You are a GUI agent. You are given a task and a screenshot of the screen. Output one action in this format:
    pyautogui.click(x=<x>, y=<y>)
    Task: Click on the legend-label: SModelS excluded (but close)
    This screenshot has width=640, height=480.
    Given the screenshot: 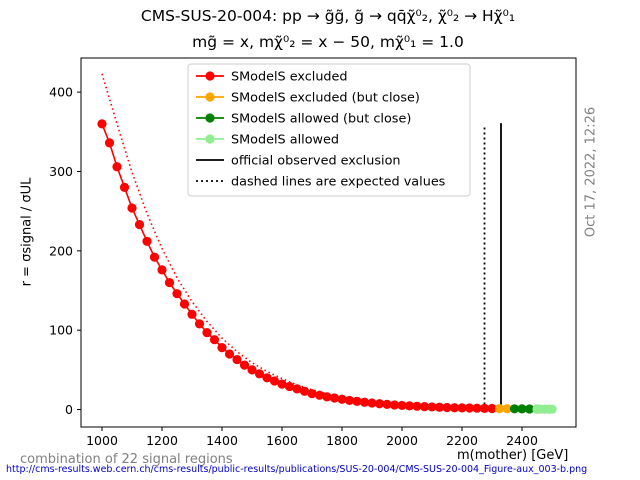 What is the action you would take?
    pyautogui.click(x=325, y=98)
    